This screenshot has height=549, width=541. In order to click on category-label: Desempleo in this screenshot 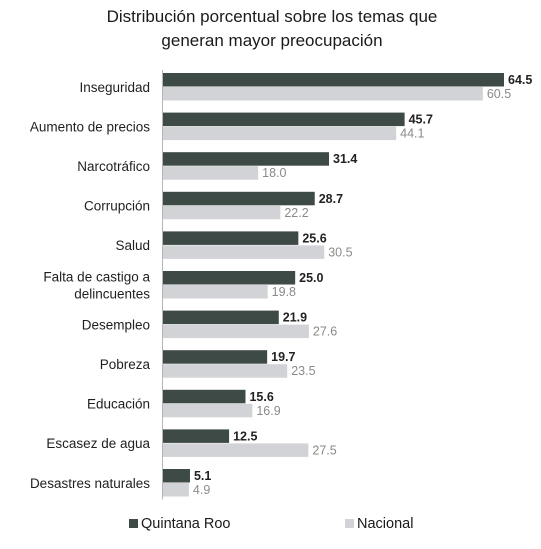, I will do `click(116, 324)`.